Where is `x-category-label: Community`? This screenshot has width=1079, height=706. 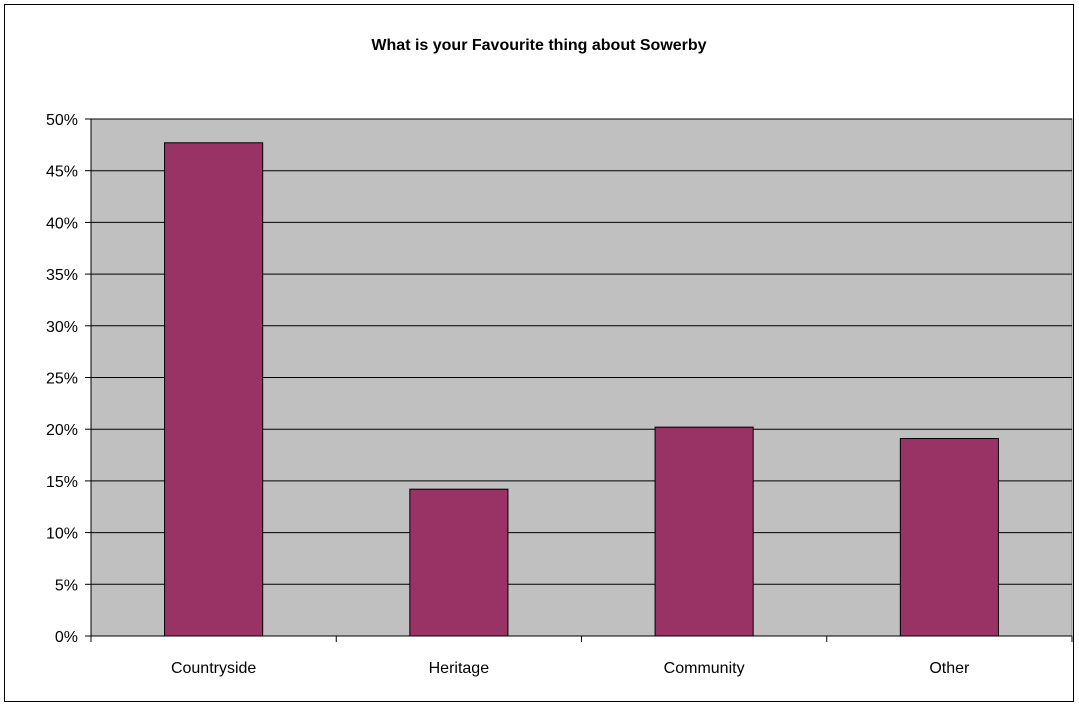
x-category-label: Community is located at coordinates (704, 668).